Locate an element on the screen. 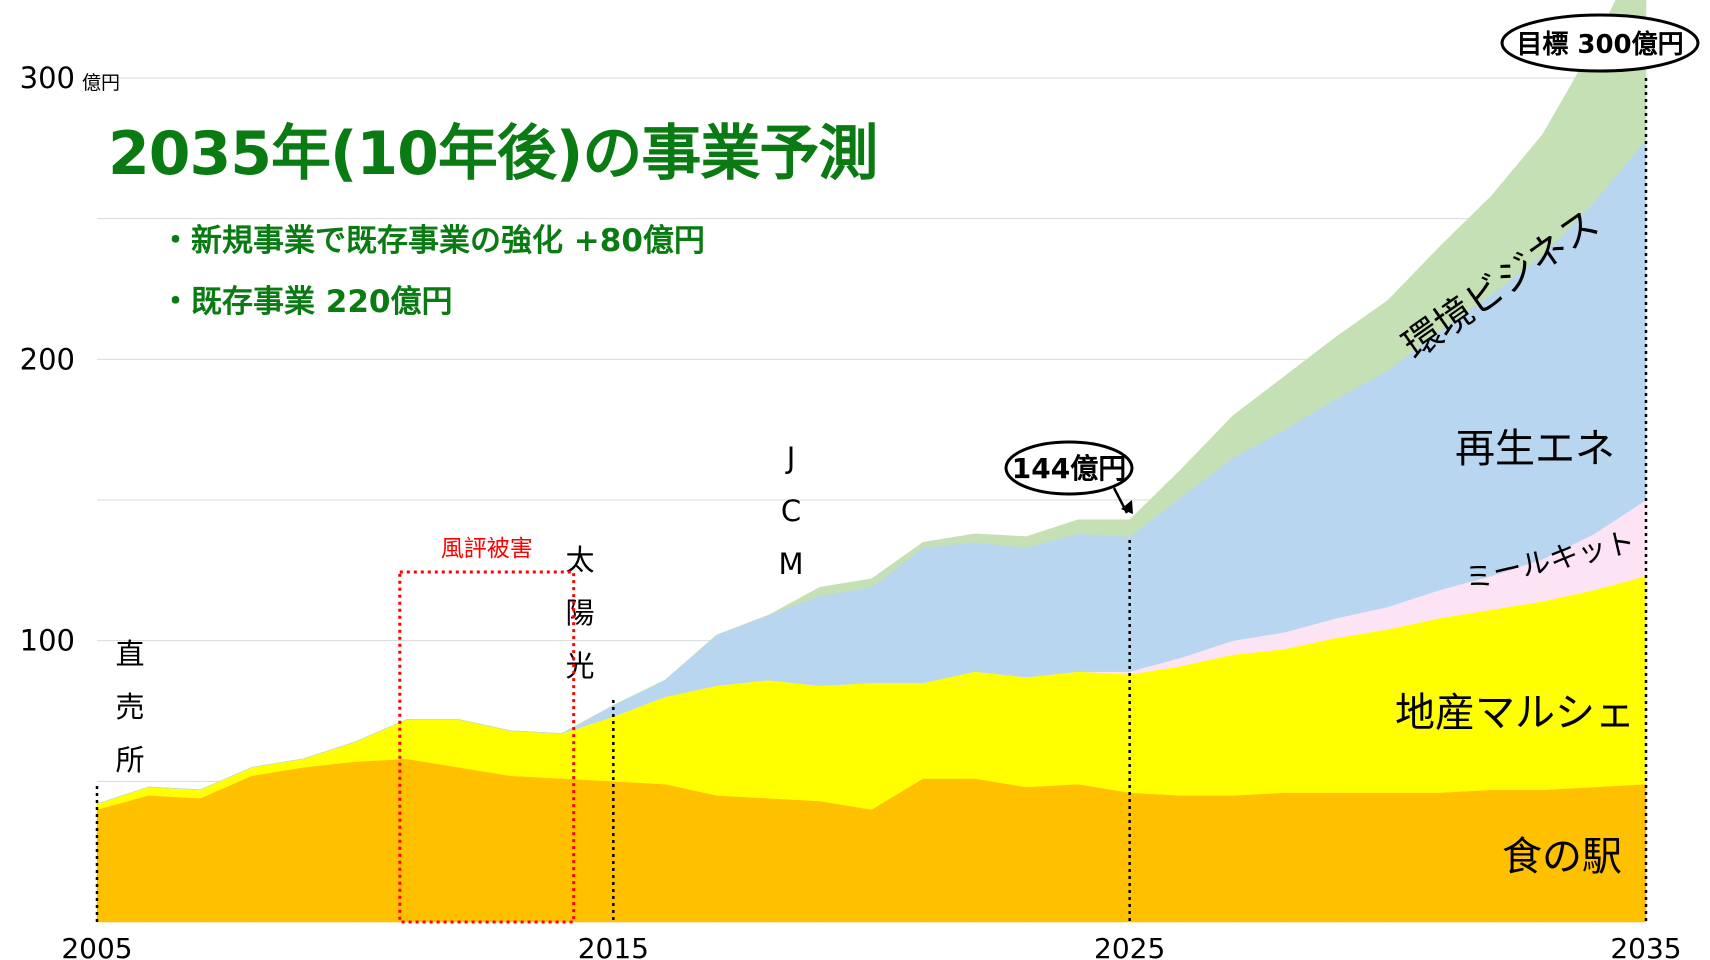  x-tick-label: 2005 is located at coordinates (96, 946).